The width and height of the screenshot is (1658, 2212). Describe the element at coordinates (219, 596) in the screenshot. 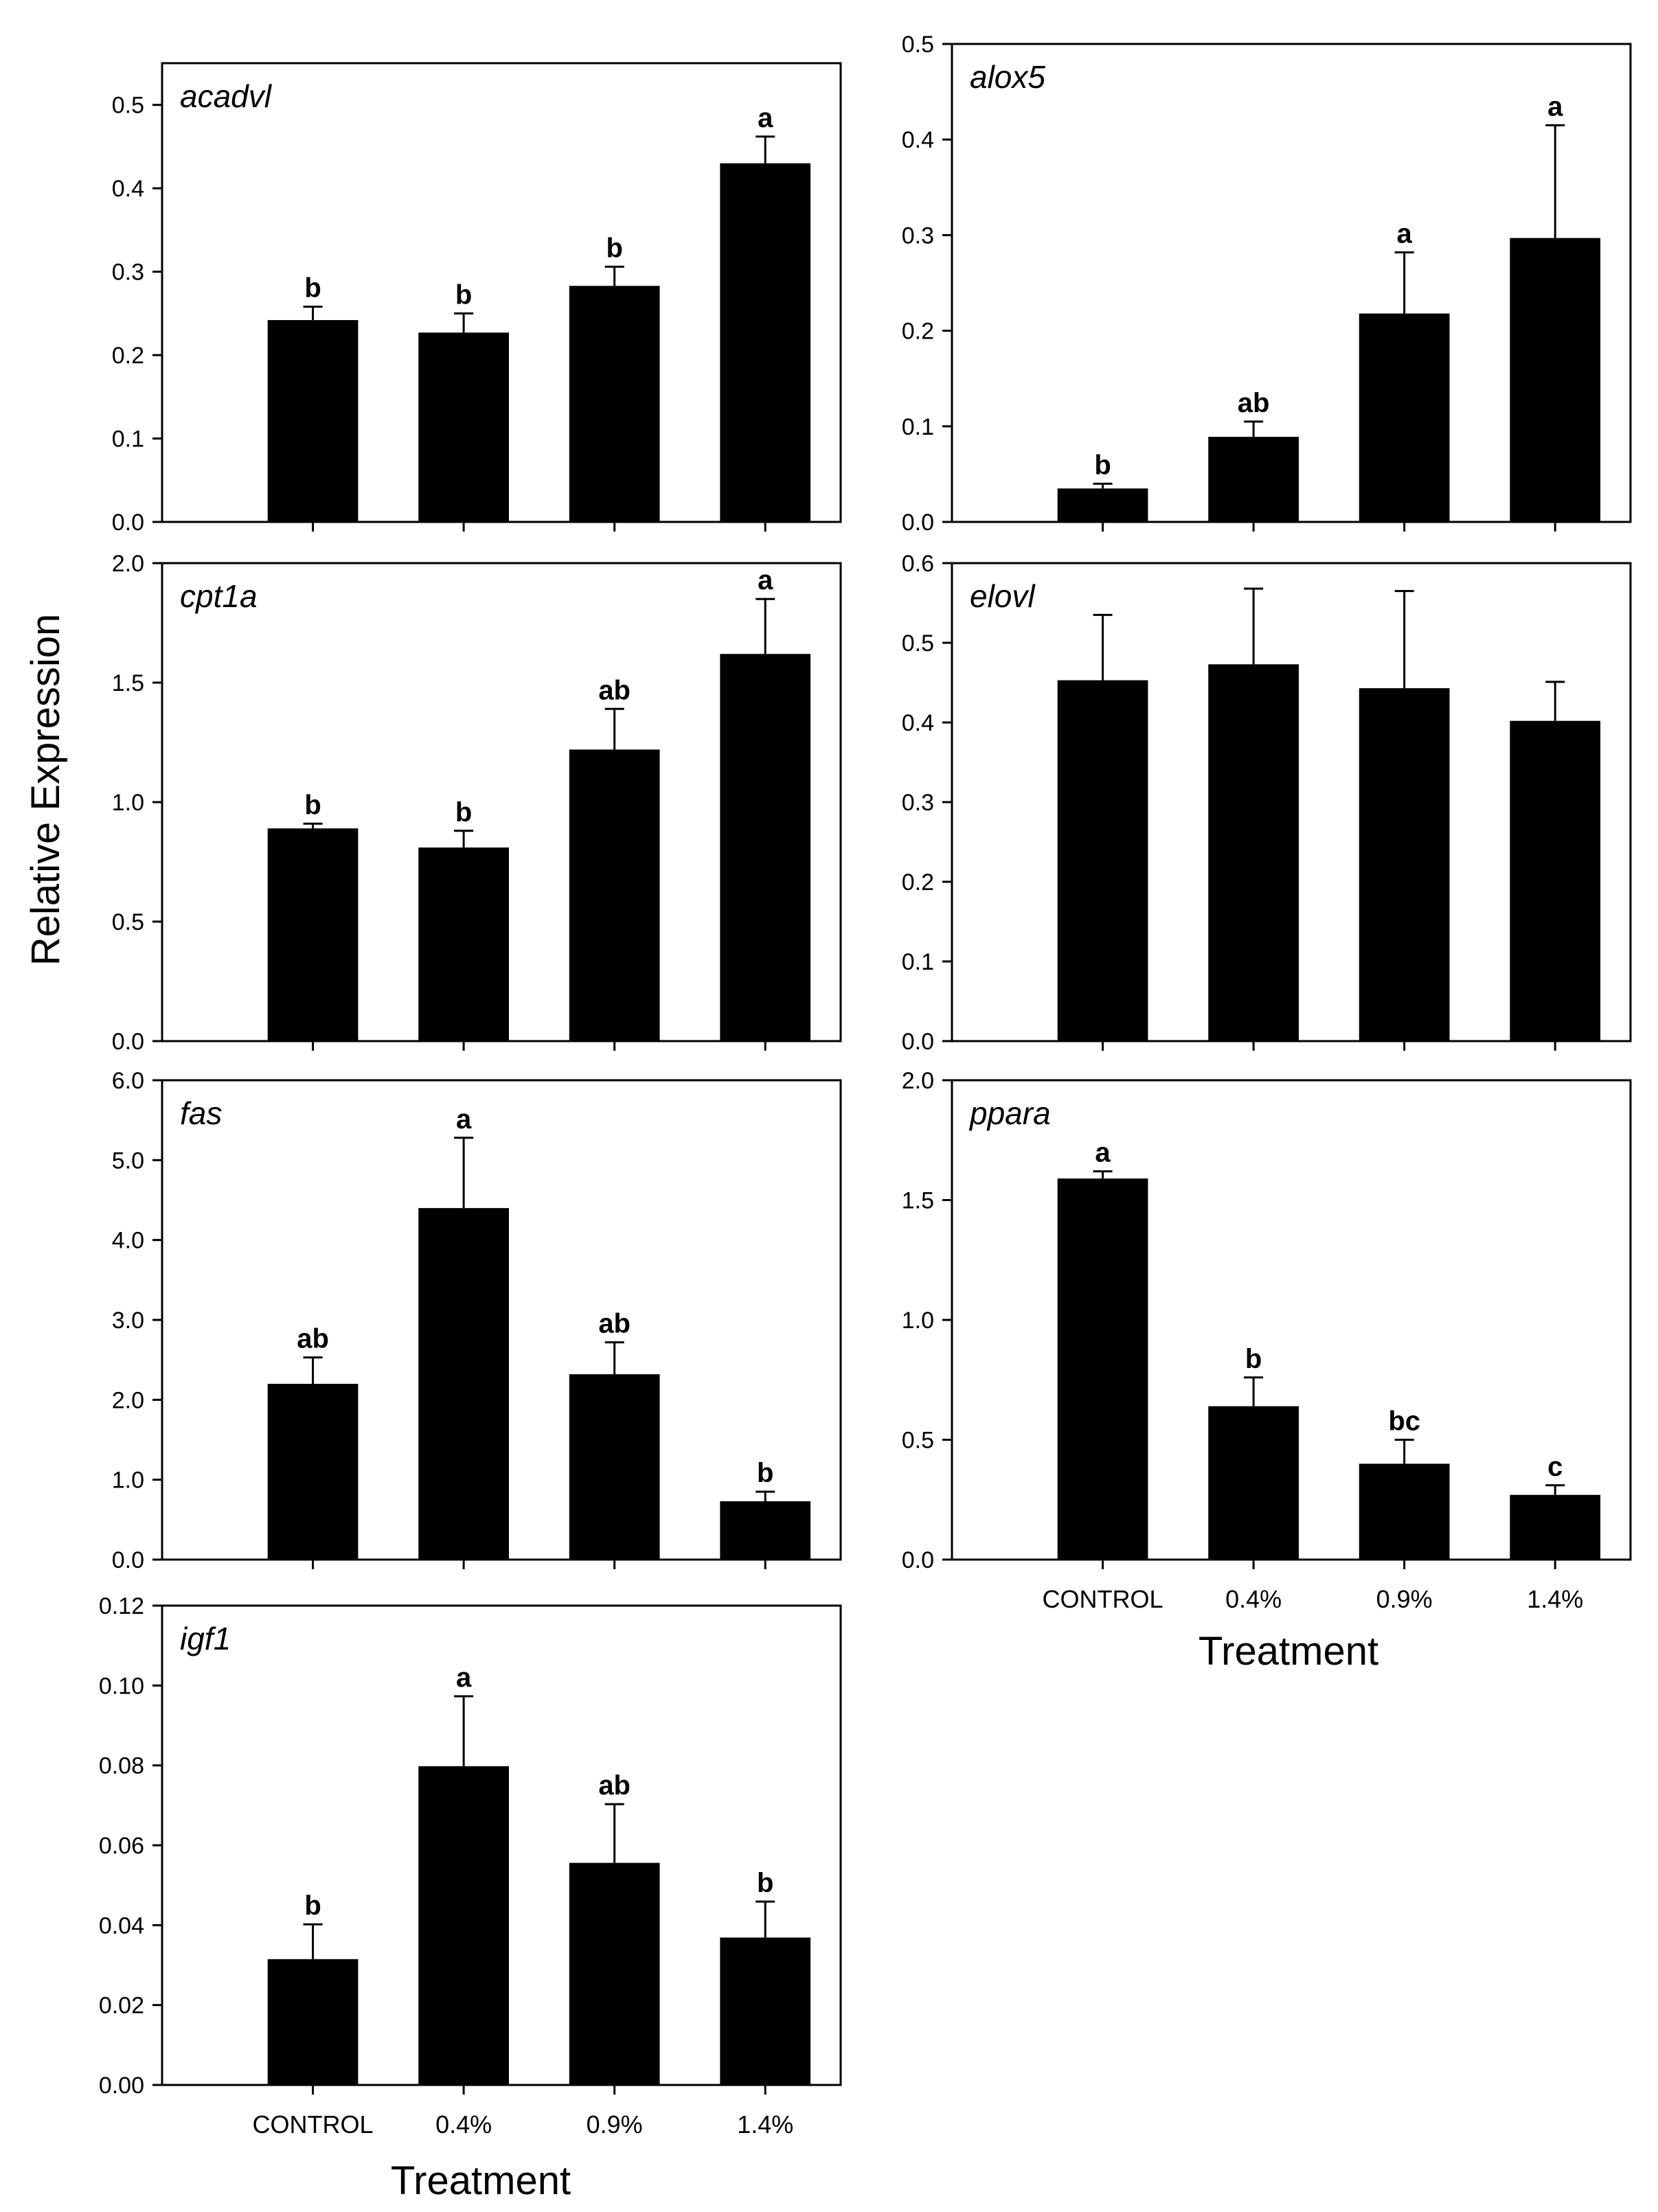

I see `gene-label: cpt1a` at that location.